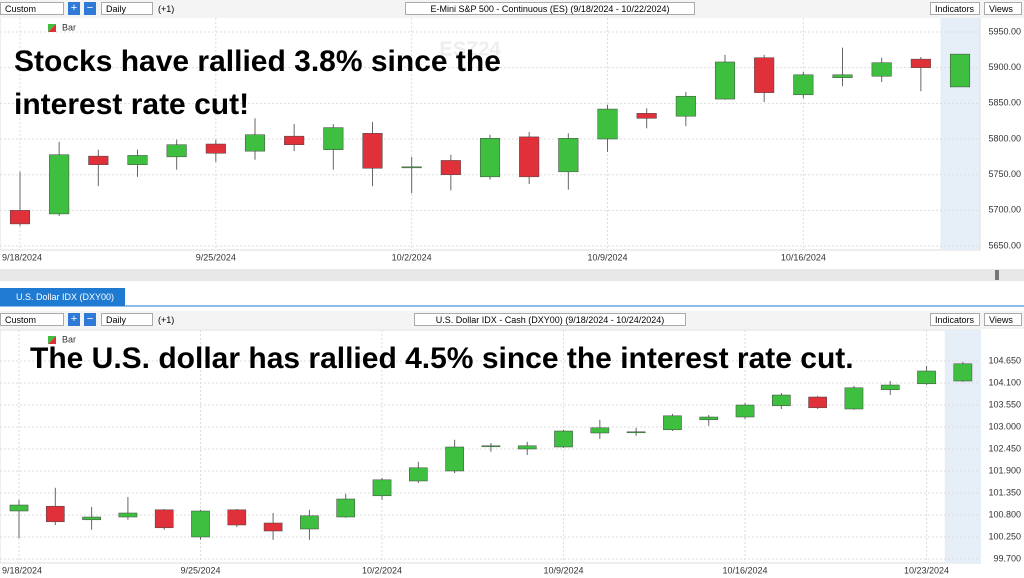 The width and height of the screenshot is (1024, 578). What do you see at coordinates (960, 132) in the screenshot?
I see `current-bar-shade` at bounding box center [960, 132].